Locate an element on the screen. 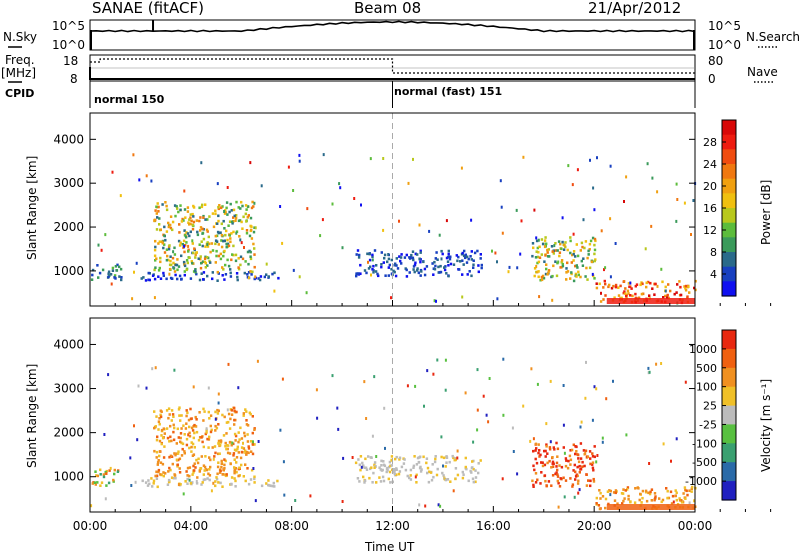  freq-tick-bottom: 8 is located at coordinates (74, 79).